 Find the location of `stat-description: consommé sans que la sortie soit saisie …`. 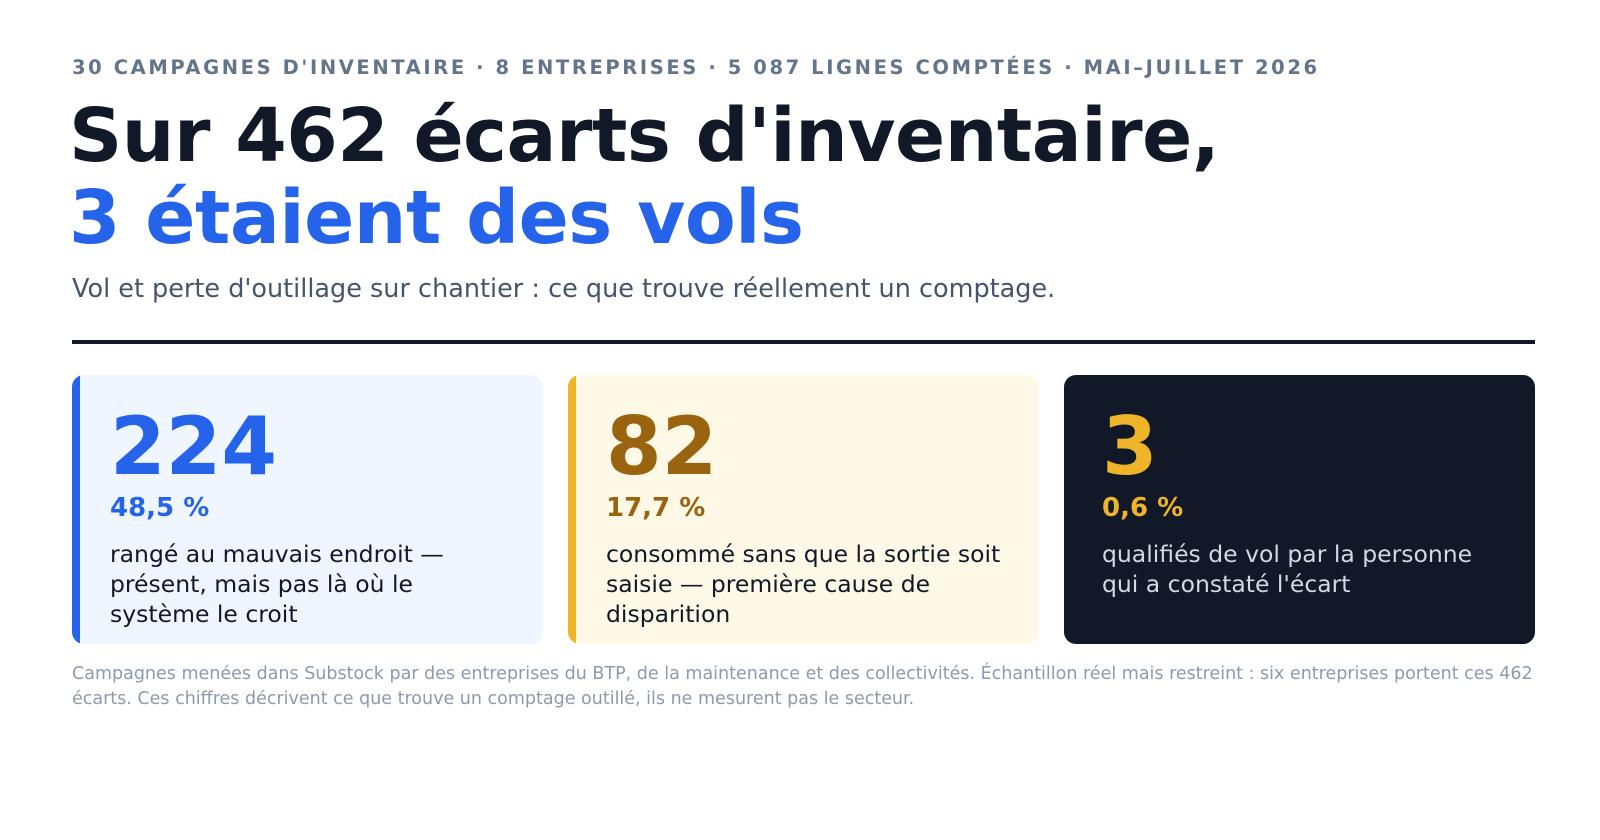

stat-description: consommé sans que la sortie soit saisie … is located at coordinates (803, 584).